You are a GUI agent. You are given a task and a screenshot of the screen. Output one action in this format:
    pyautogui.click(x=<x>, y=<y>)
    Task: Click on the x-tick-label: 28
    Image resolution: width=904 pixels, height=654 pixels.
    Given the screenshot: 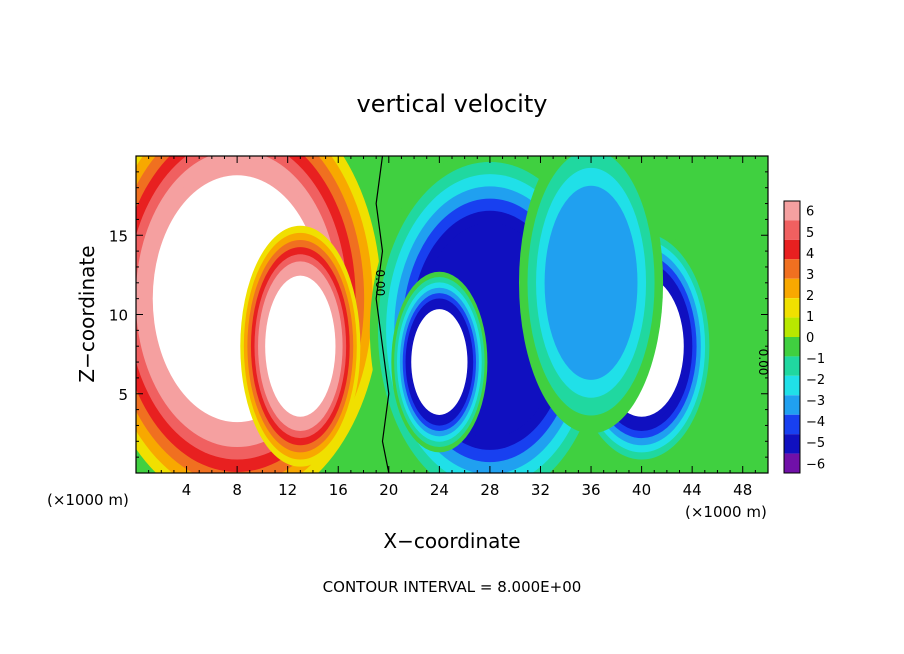 What is the action you would take?
    pyautogui.click(x=489, y=490)
    